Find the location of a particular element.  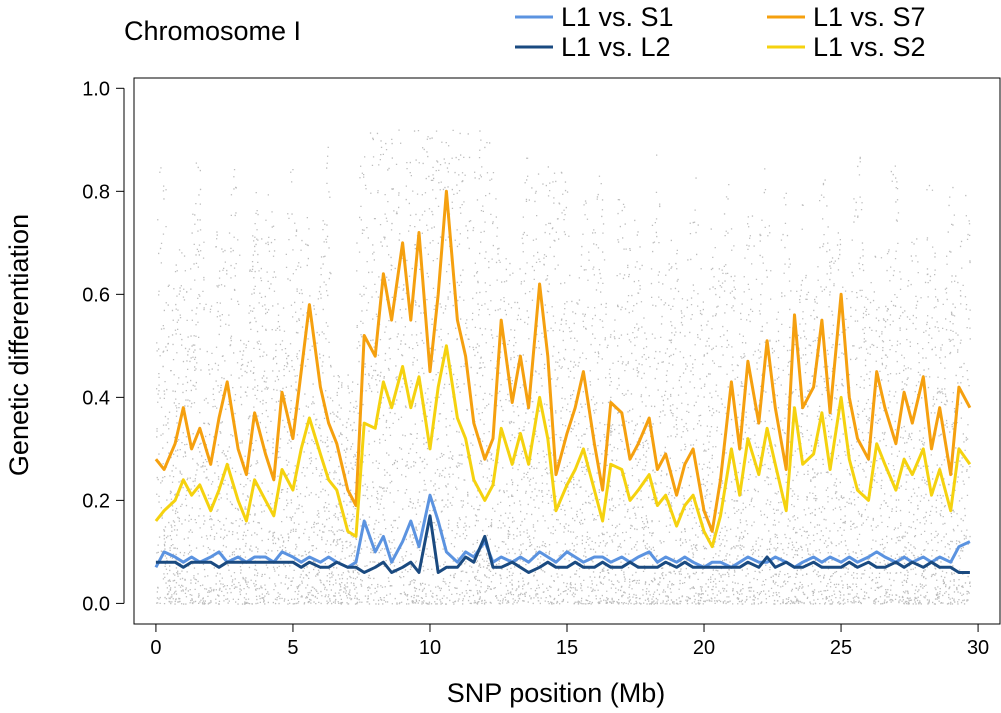

x-axis-title: SNP position (Mb) is located at coordinates (556, 693).